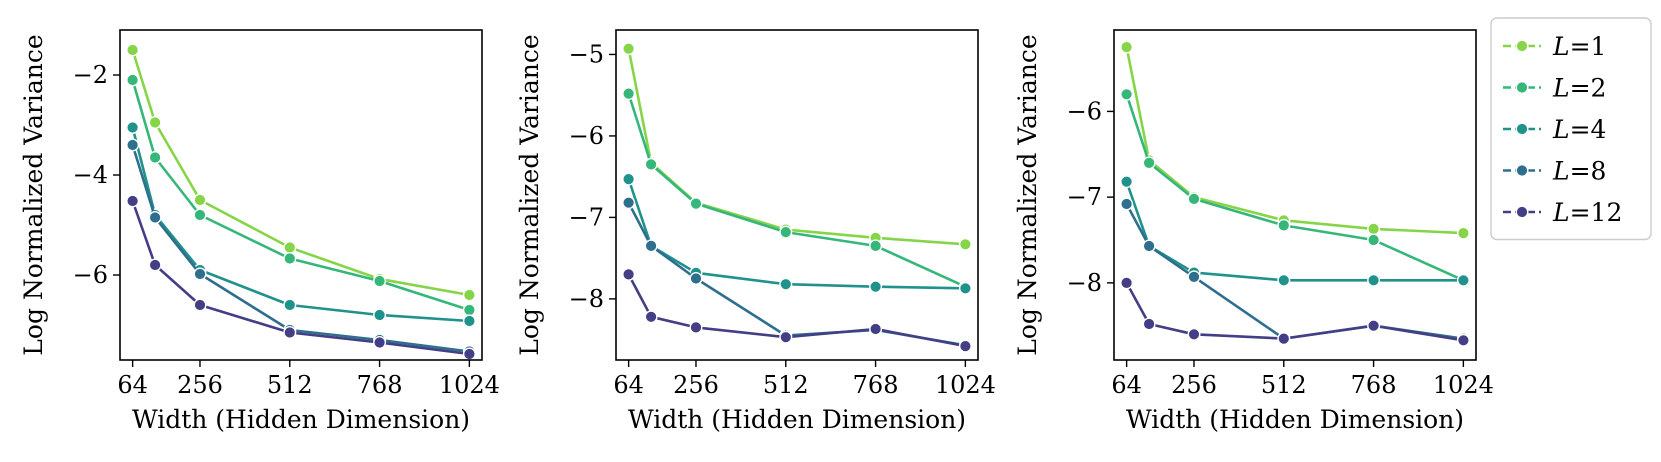  I want to click on legend-label-suffix: =2, so click(1588, 88).